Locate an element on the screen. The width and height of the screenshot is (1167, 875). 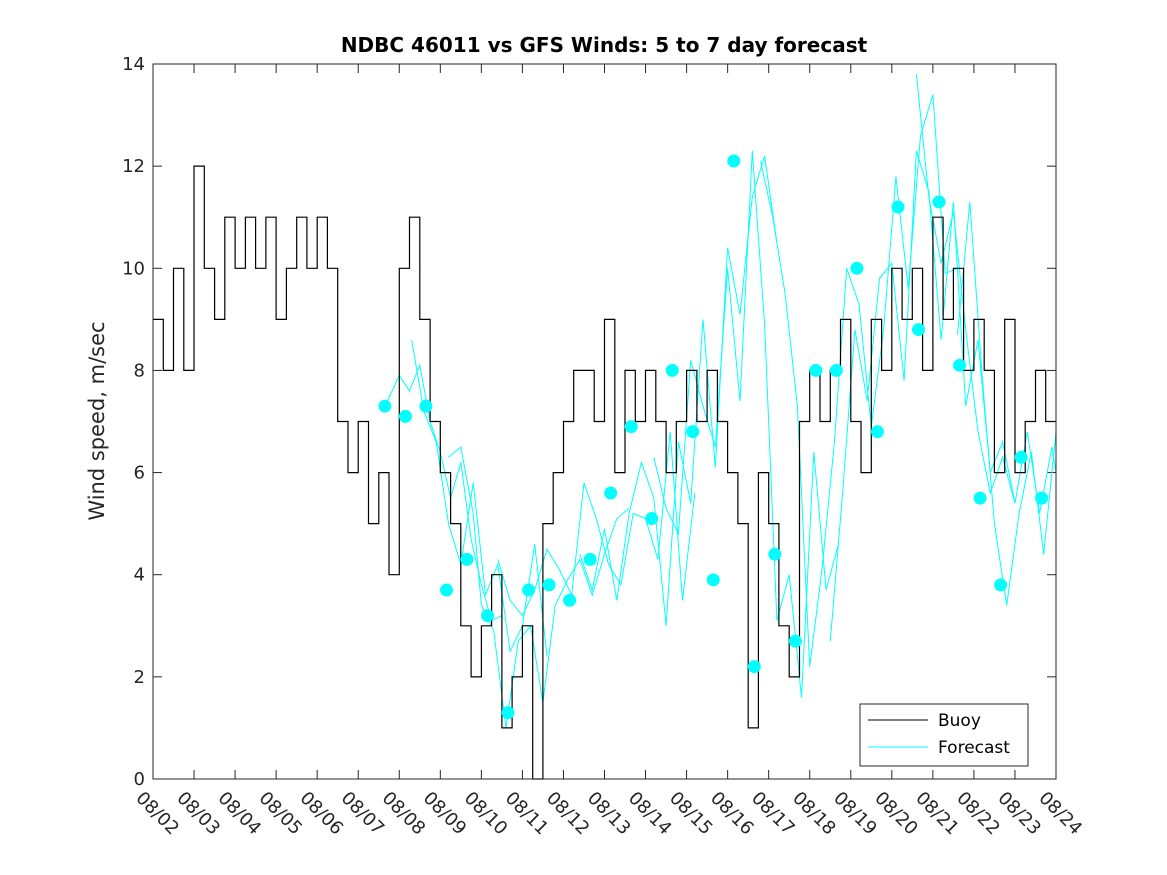
y-tick-label: 12 is located at coordinates (133, 166).